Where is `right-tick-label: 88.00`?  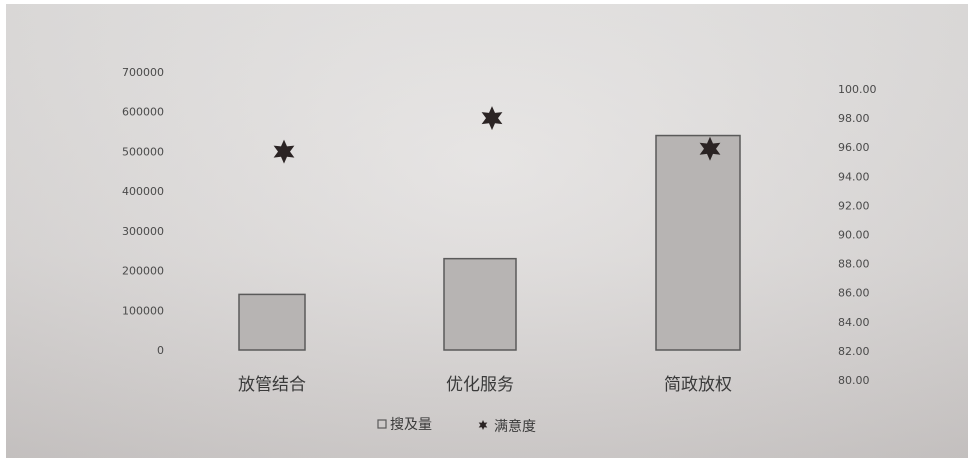 right-tick-label: 88.00 is located at coordinates (854, 264).